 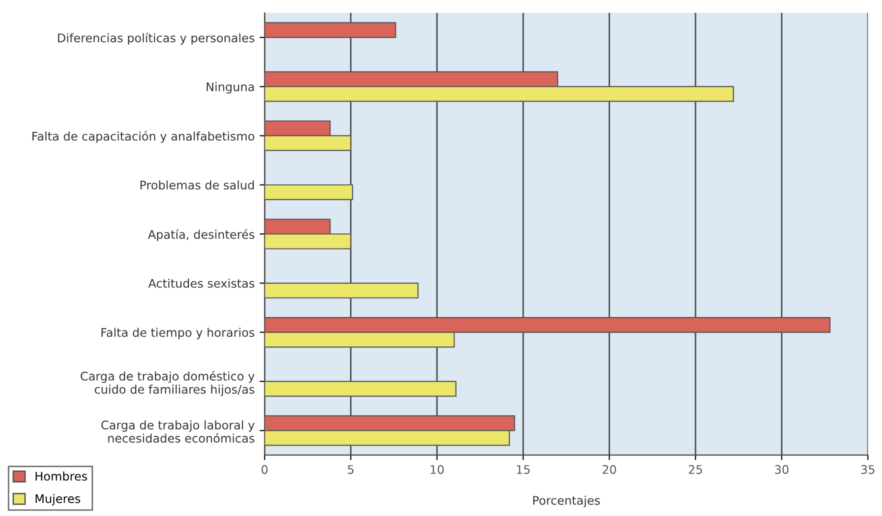 I want to click on x-axis-title: Porcentajes, so click(x=566, y=502).